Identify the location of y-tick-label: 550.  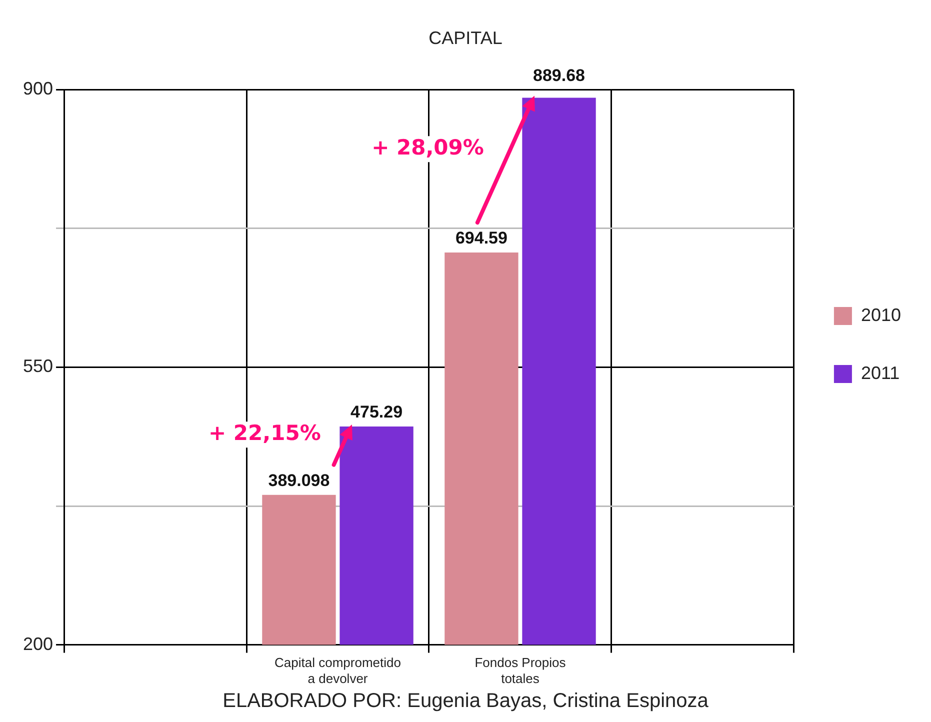
(38, 366).